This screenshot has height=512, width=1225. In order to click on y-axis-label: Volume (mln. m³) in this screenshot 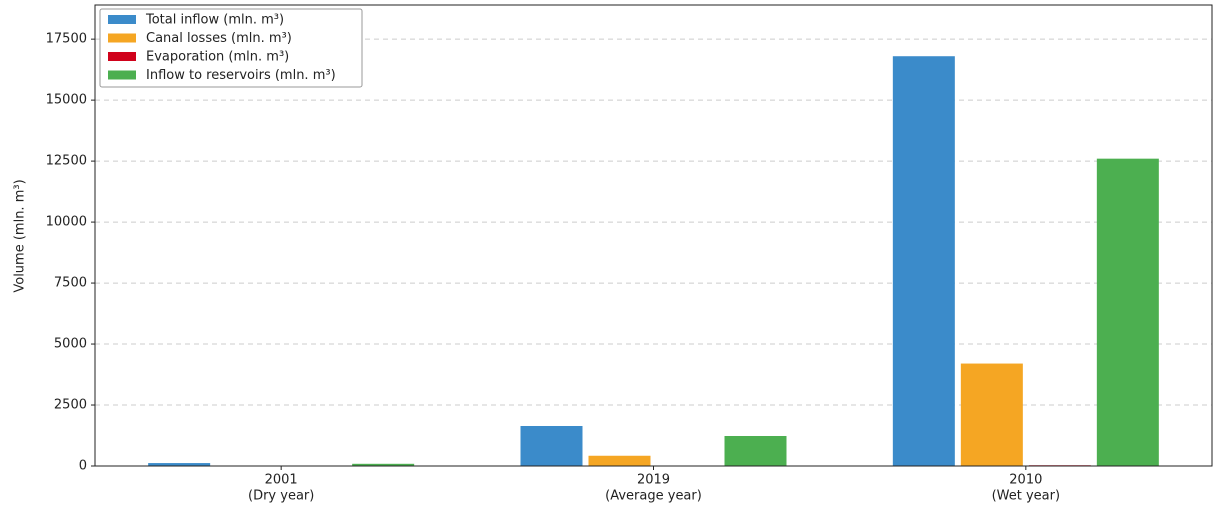, I will do `click(20, 235)`.